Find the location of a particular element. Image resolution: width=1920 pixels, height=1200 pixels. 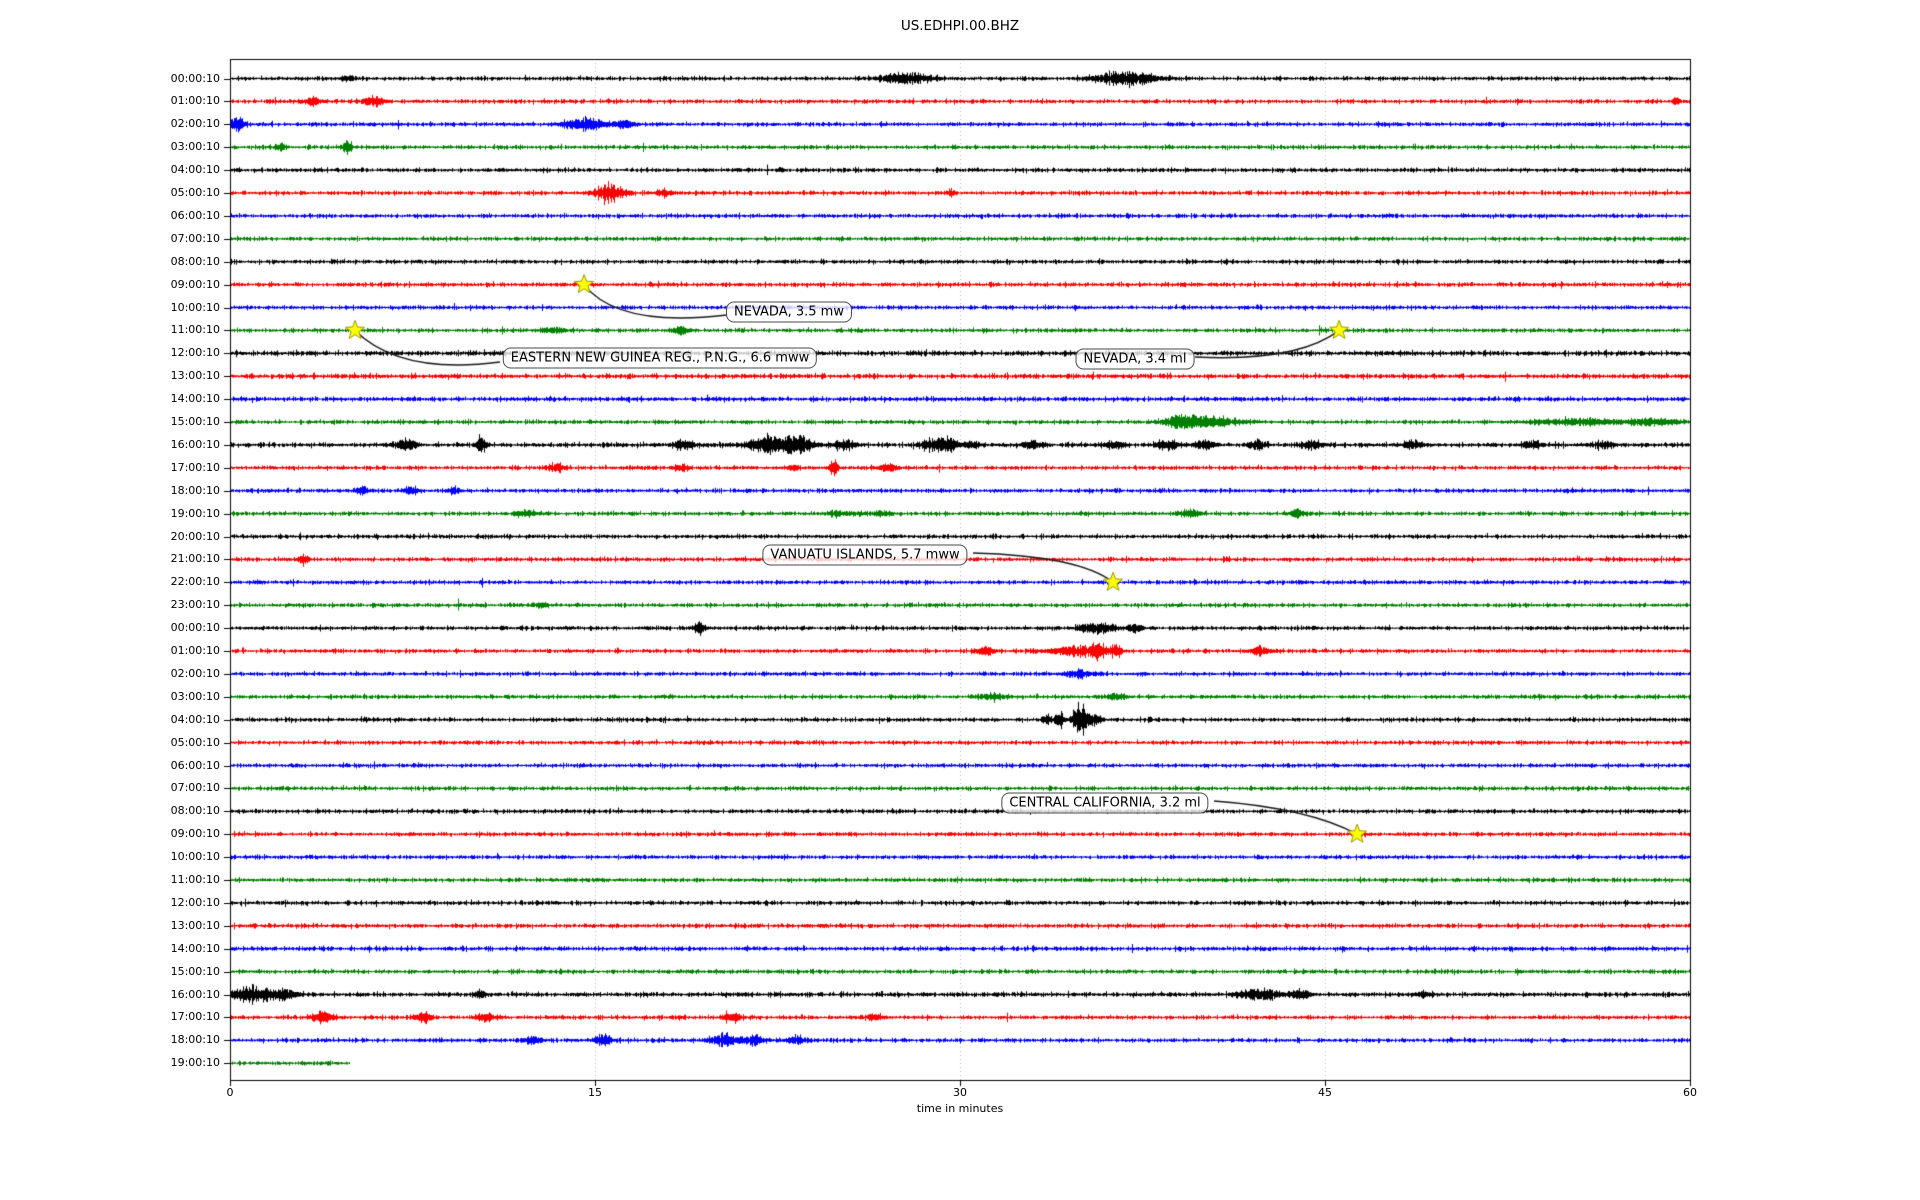

x-tick-label: 30 is located at coordinates (960, 1092).